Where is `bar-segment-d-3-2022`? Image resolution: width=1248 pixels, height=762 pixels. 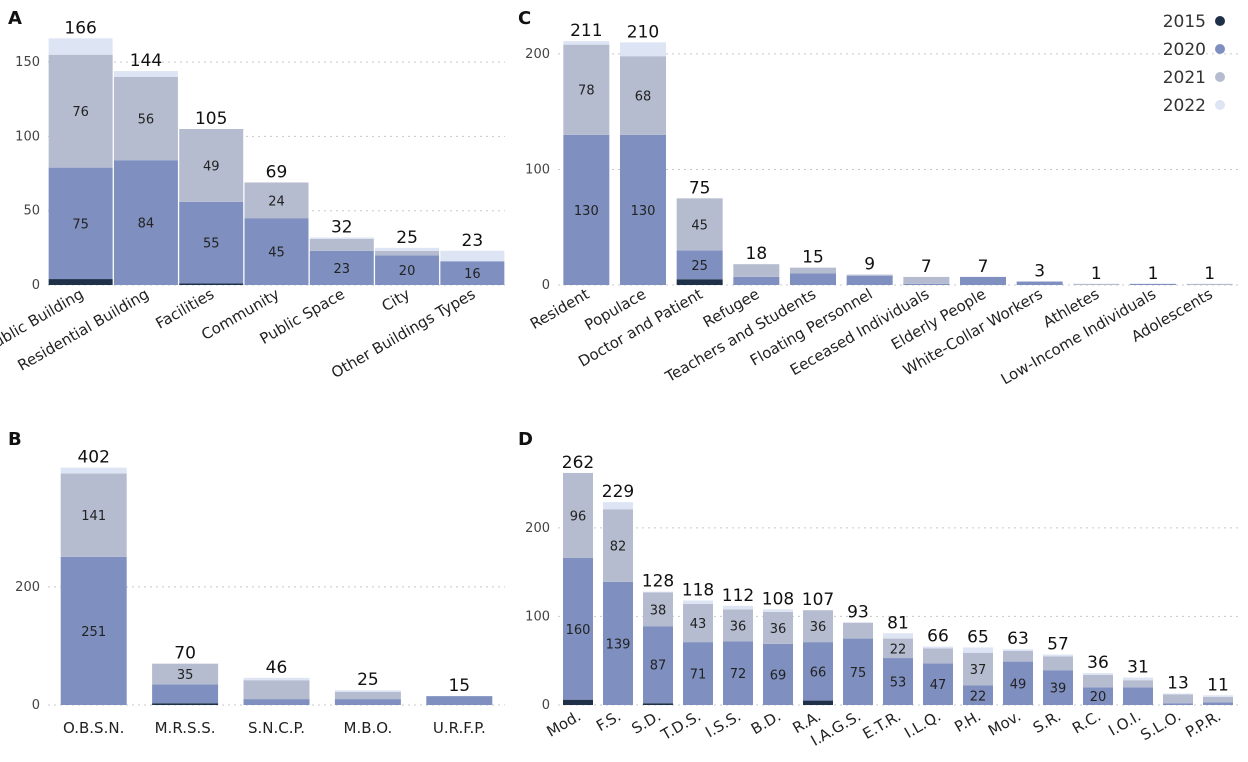
bar-segment-d-3-2022 is located at coordinates (698, 602).